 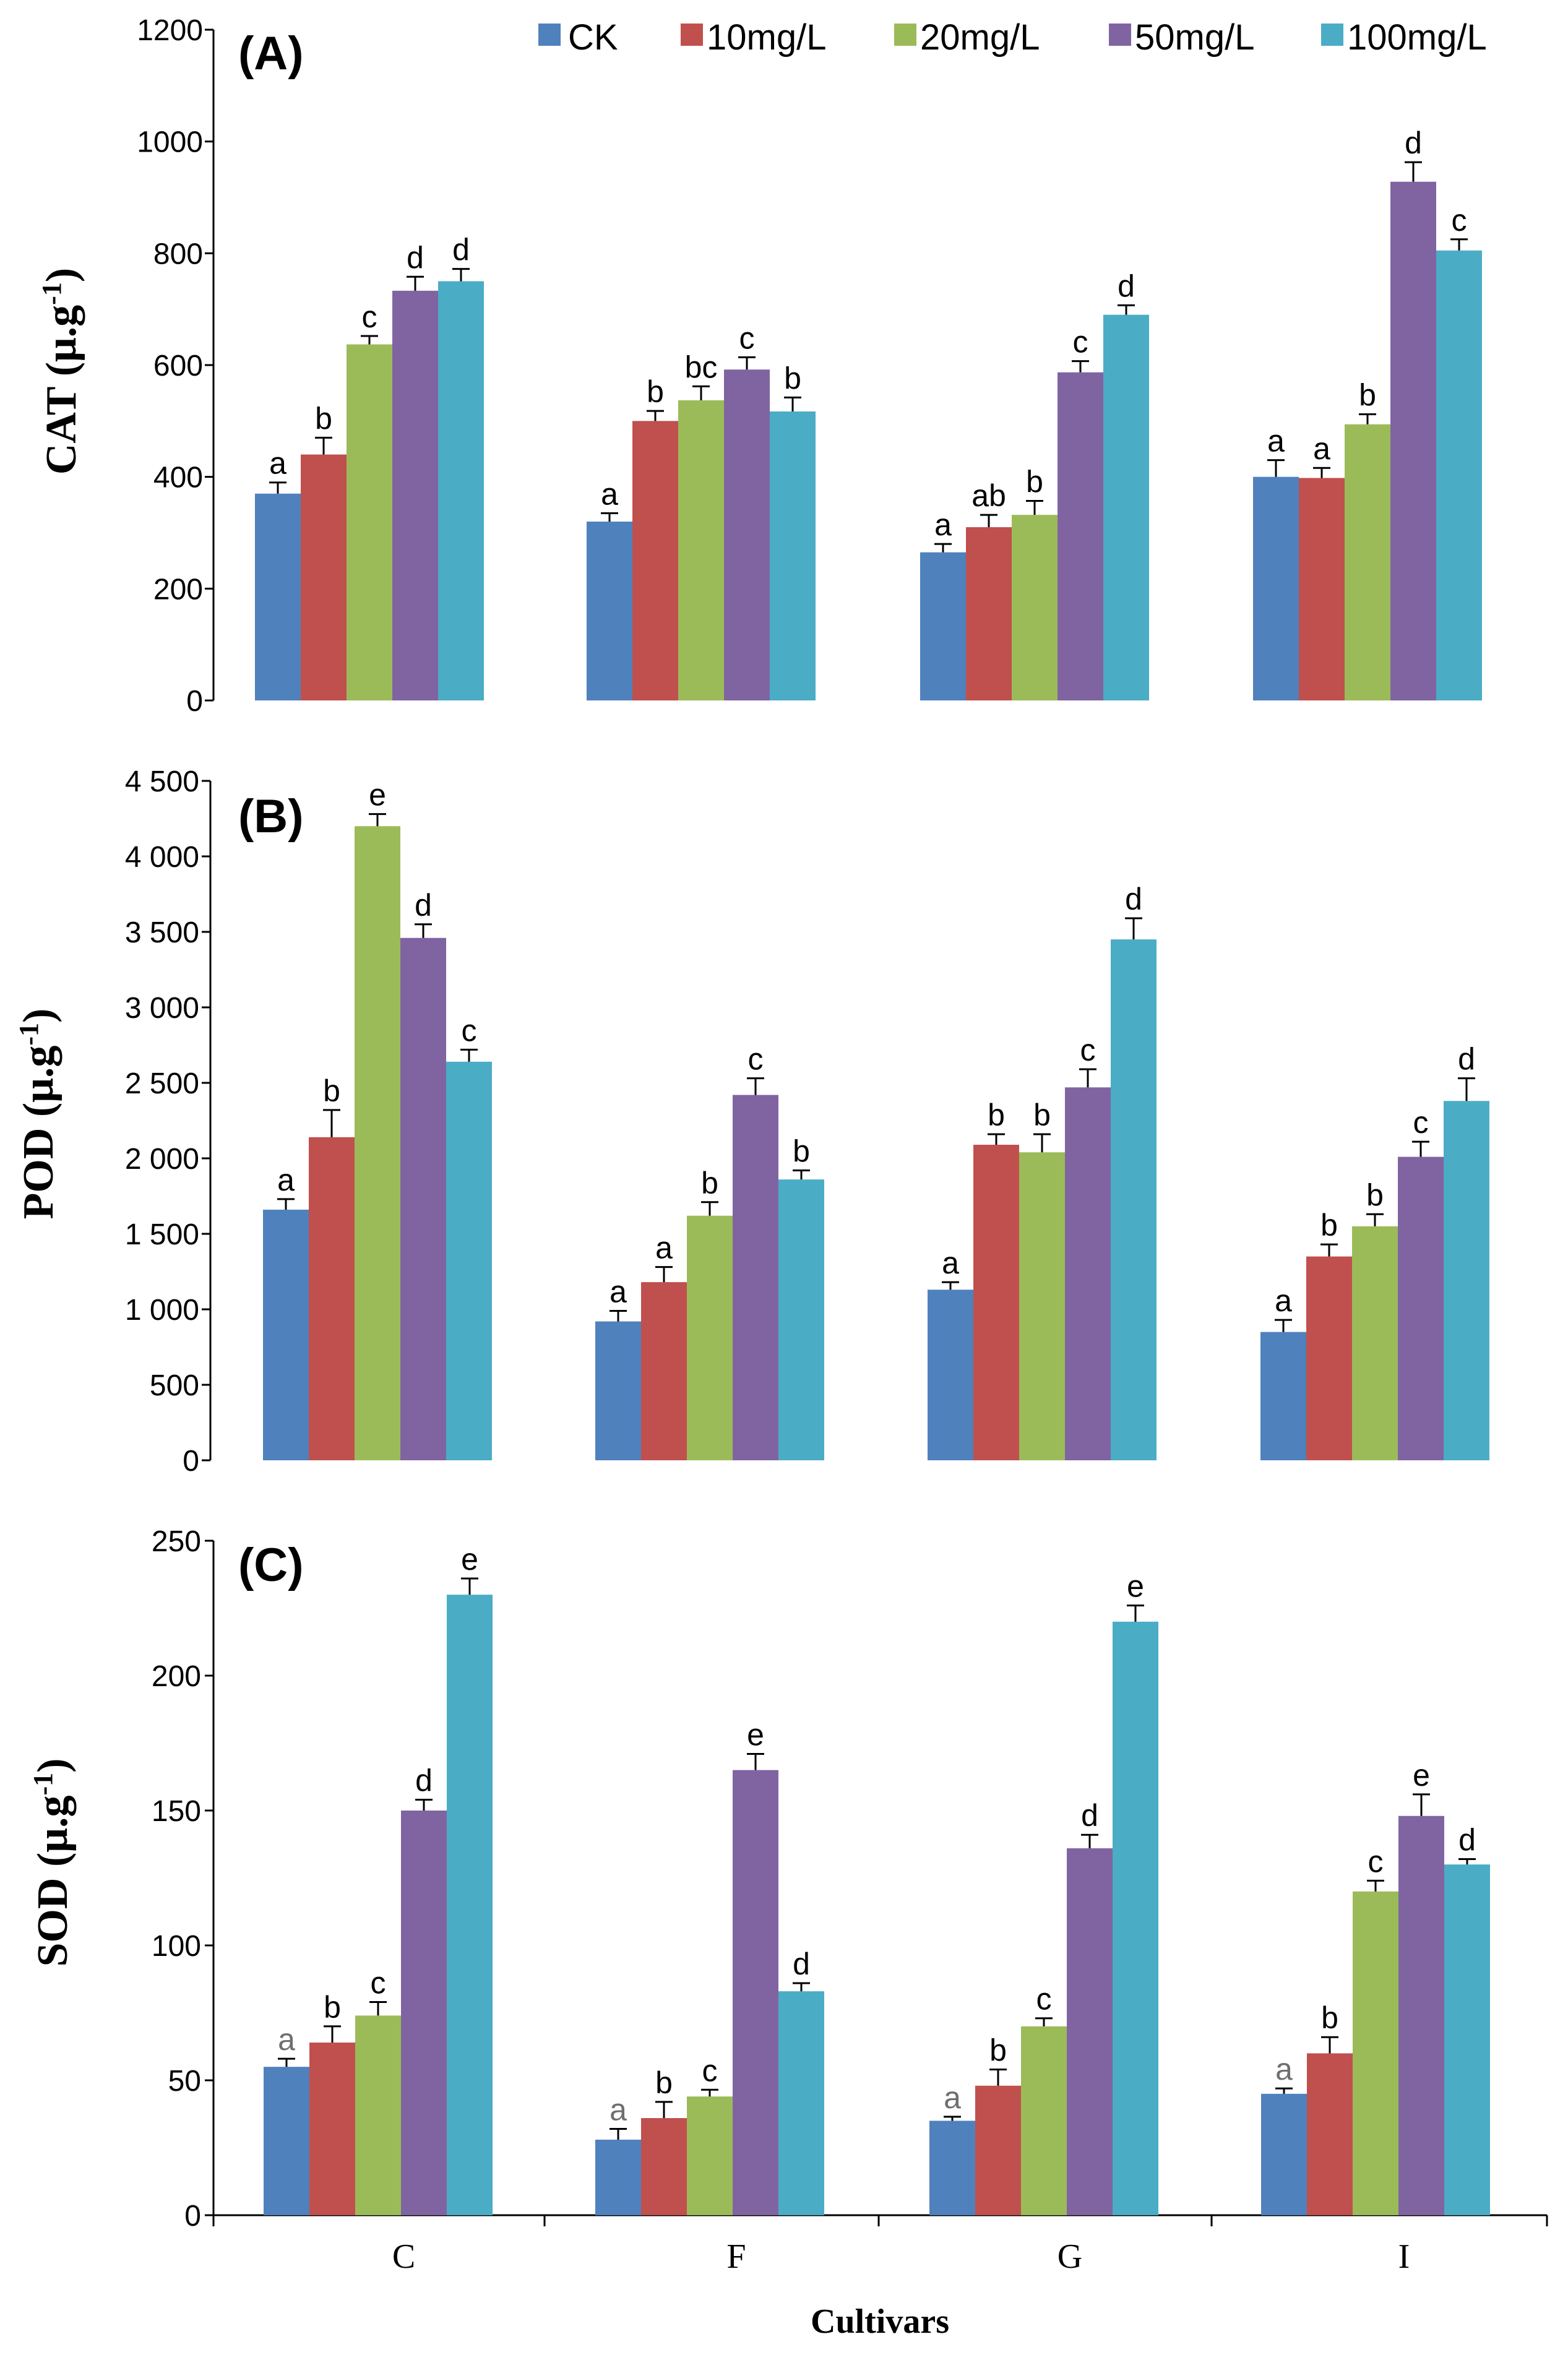 I want to click on panel-b-ylabel-main: POD (μ.g, so click(x=38, y=1133).